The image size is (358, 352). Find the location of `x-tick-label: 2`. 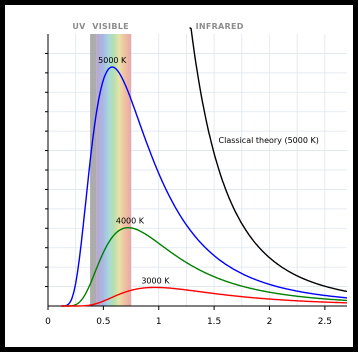

x-tick-label: 2 is located at coordinates (270, 322).